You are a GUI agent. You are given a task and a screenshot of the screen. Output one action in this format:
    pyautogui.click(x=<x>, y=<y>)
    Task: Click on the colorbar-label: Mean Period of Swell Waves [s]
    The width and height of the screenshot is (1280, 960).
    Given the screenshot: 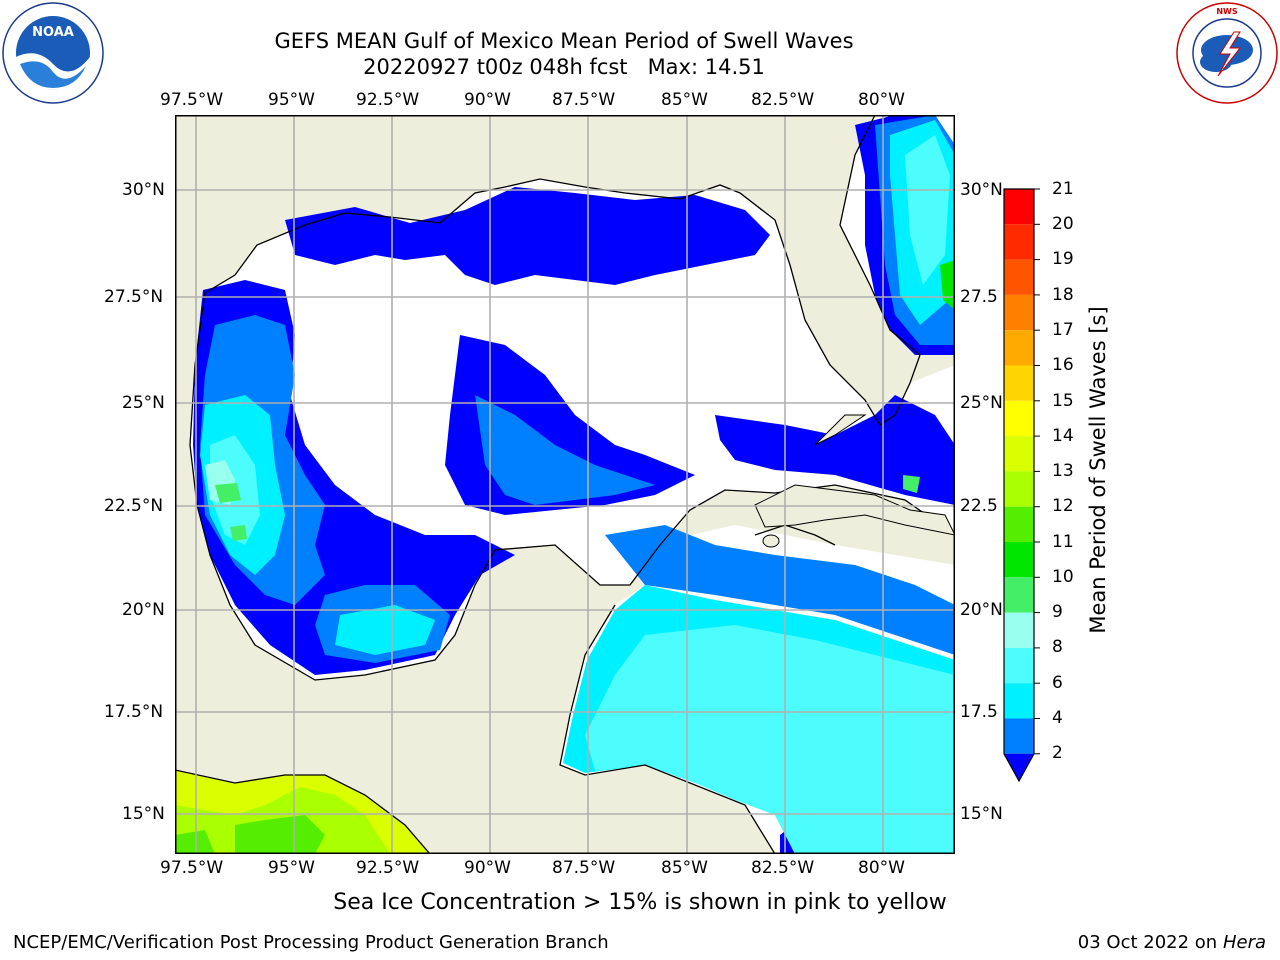 What is the action you would take?
    pyautogui.click(x=1098, y=470)
    